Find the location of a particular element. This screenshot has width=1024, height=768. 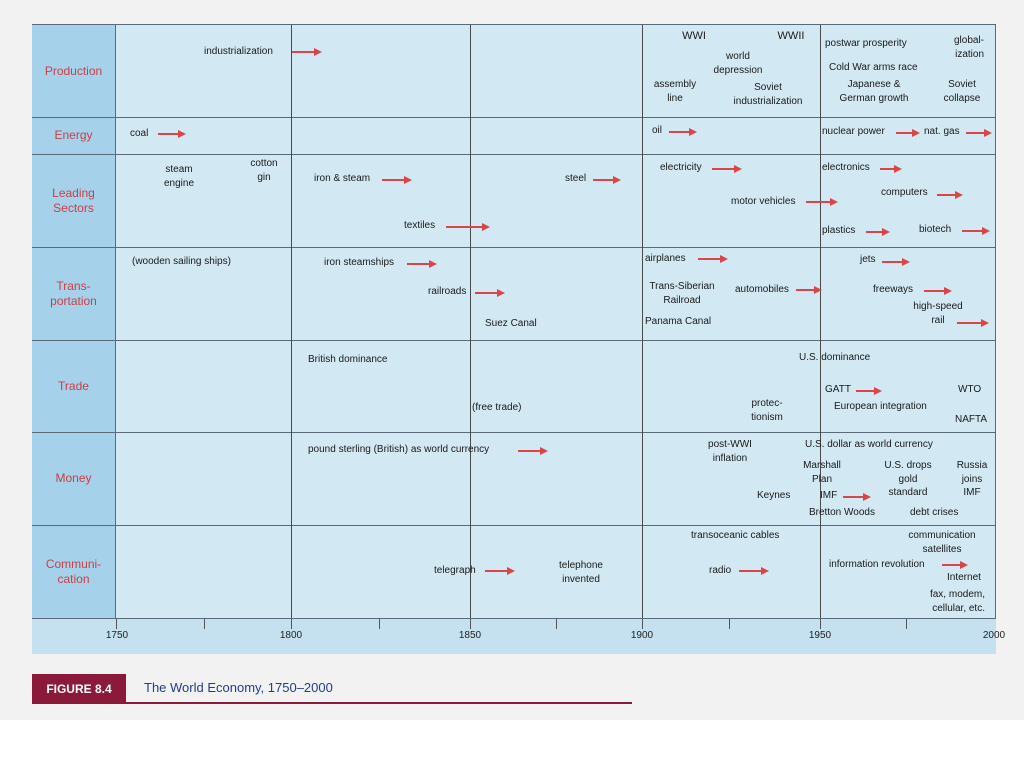

trans-siberian-label: Trans-Siberian Railroad is located at coordinates (682, 293).